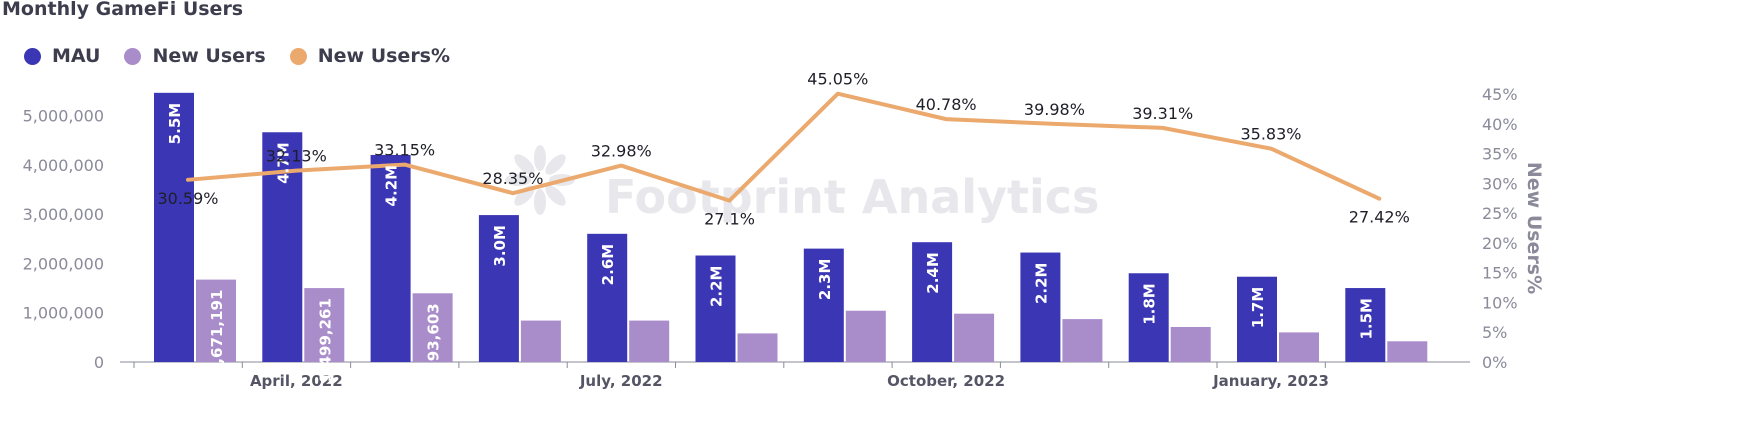 The height and width of the screenshot is (432, 1759). What do you see at coordinates (1054, 109) in the screenshot?
I see `line-label-new-users-pct: 39.98%` at bounding box center [1054, 109].